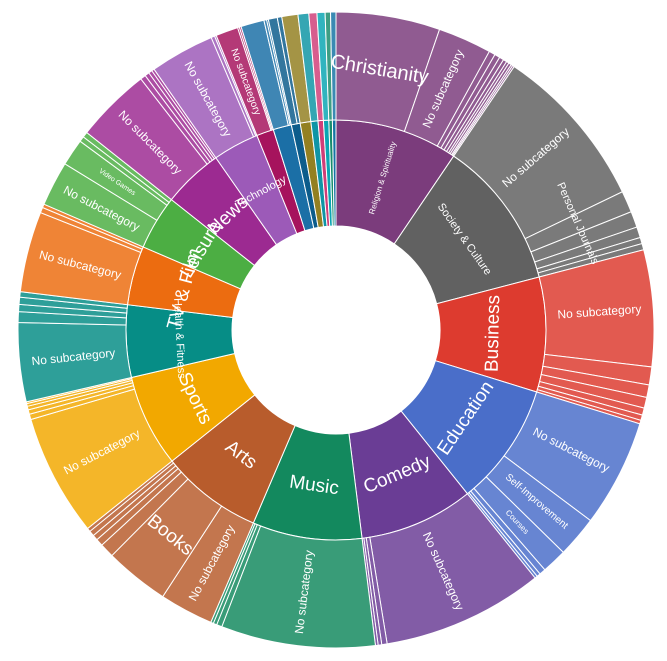 This screenshot has height=661, width=667. What do you see at coordinates (599, 312) in the screenshot?
I see `subcategory-label-no-subcategory: No subcategory` at bounding box center [599, 312].